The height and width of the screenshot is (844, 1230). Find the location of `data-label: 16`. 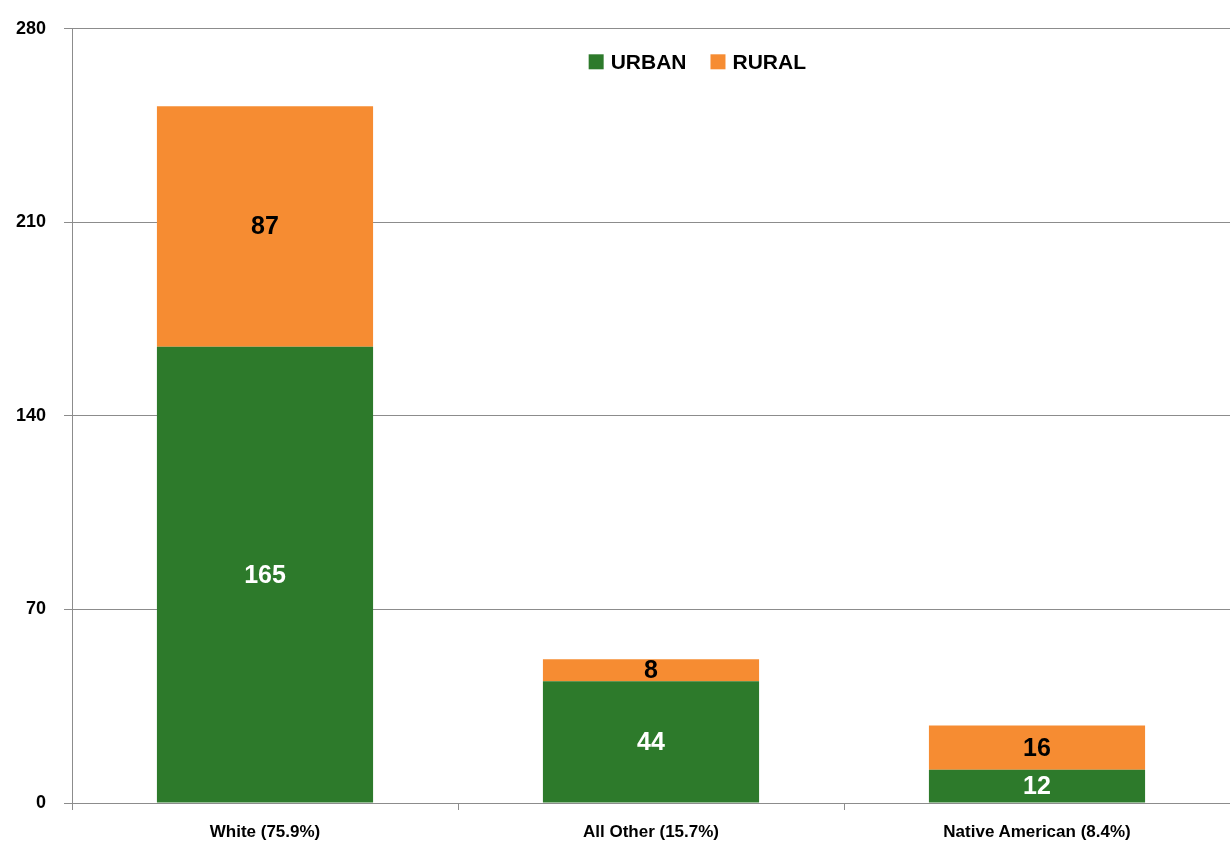

data-label: 16 is located at coordinates (1037, 746).